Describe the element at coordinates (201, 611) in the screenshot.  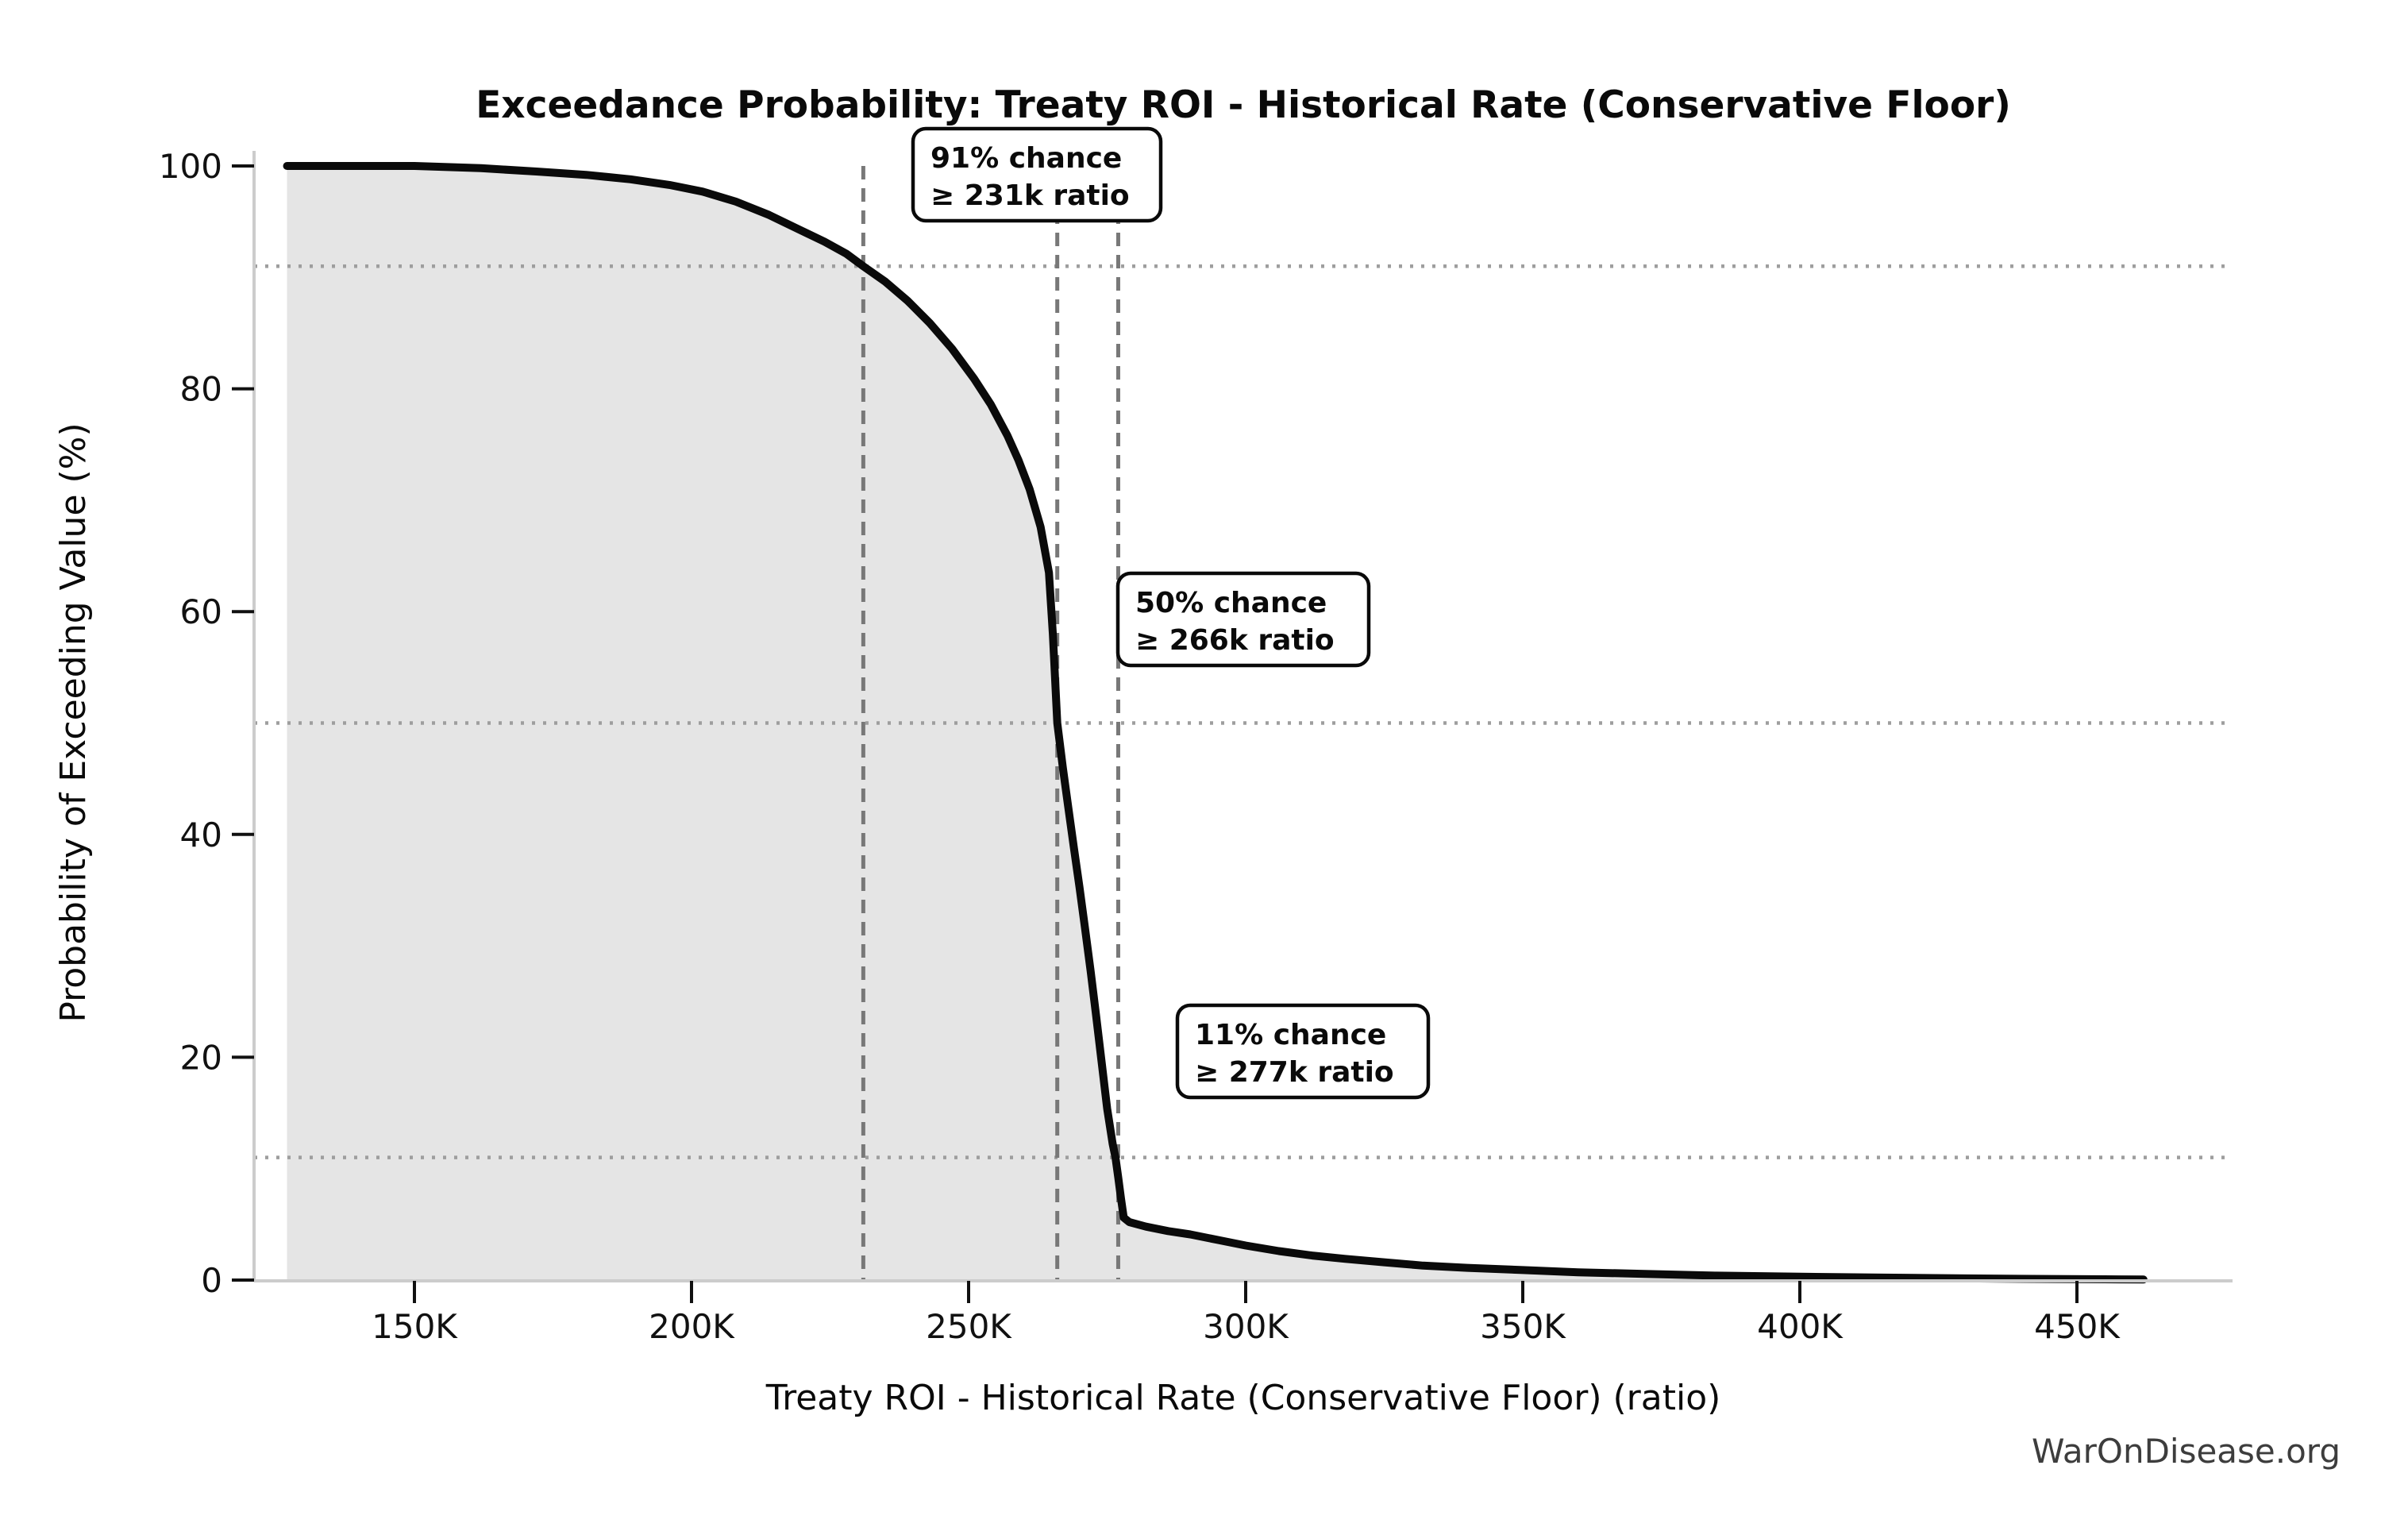
I see `y-tick-label-60: 60` at that location.